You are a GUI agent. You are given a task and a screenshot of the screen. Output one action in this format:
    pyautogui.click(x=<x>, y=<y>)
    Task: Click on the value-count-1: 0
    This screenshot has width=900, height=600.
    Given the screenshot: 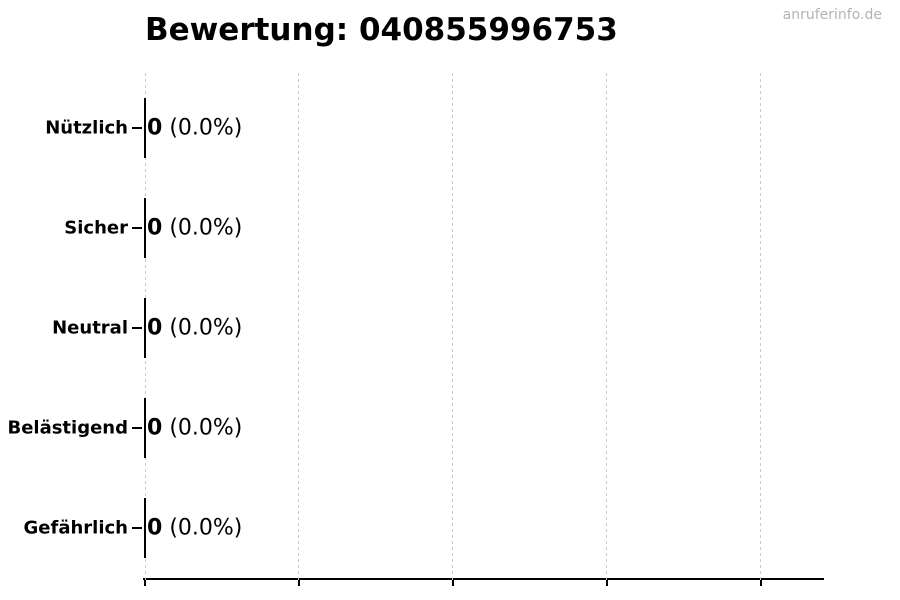 What is the action you would take?
    pyautogui.click(x=155, y=227)
    